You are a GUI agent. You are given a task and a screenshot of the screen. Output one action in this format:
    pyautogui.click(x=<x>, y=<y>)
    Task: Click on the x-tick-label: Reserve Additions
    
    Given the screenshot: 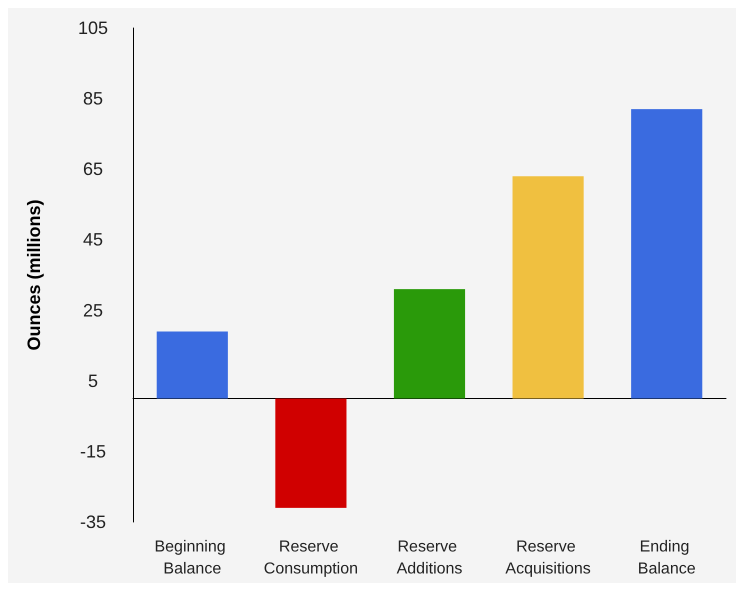 What is the action you would take?
    pyautogui.click(x=429, y=558)
    